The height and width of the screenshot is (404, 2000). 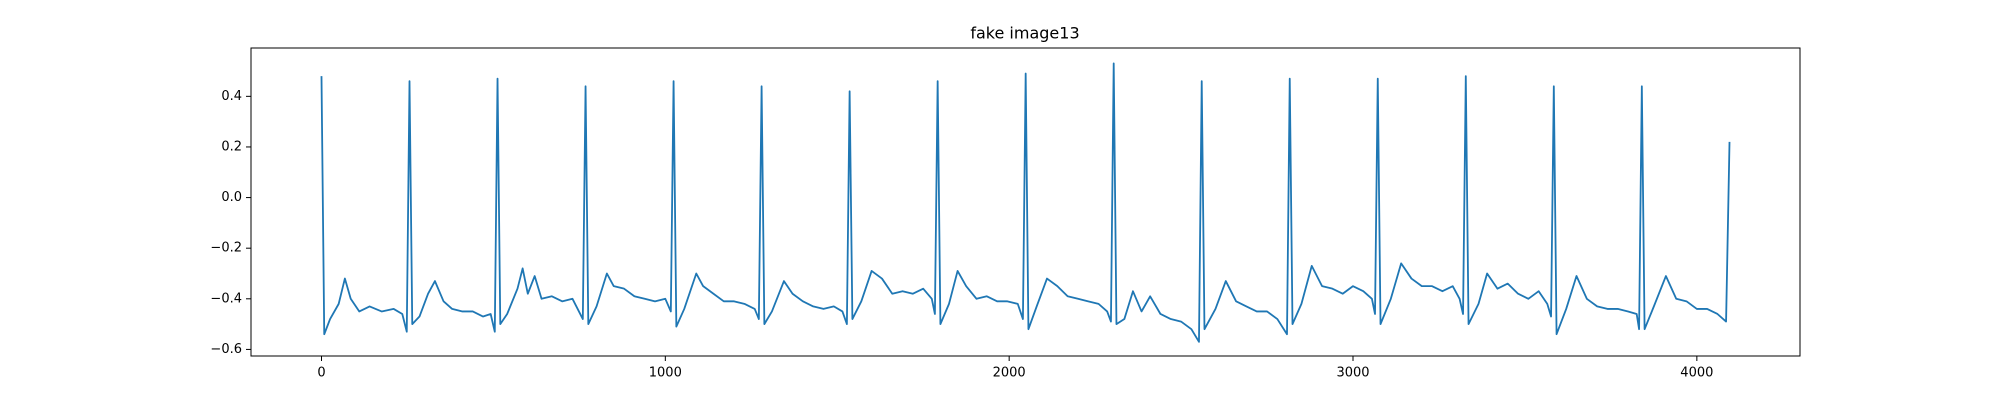 I want to click on y-tick-label: 0.2, so click(x=231, y=146).